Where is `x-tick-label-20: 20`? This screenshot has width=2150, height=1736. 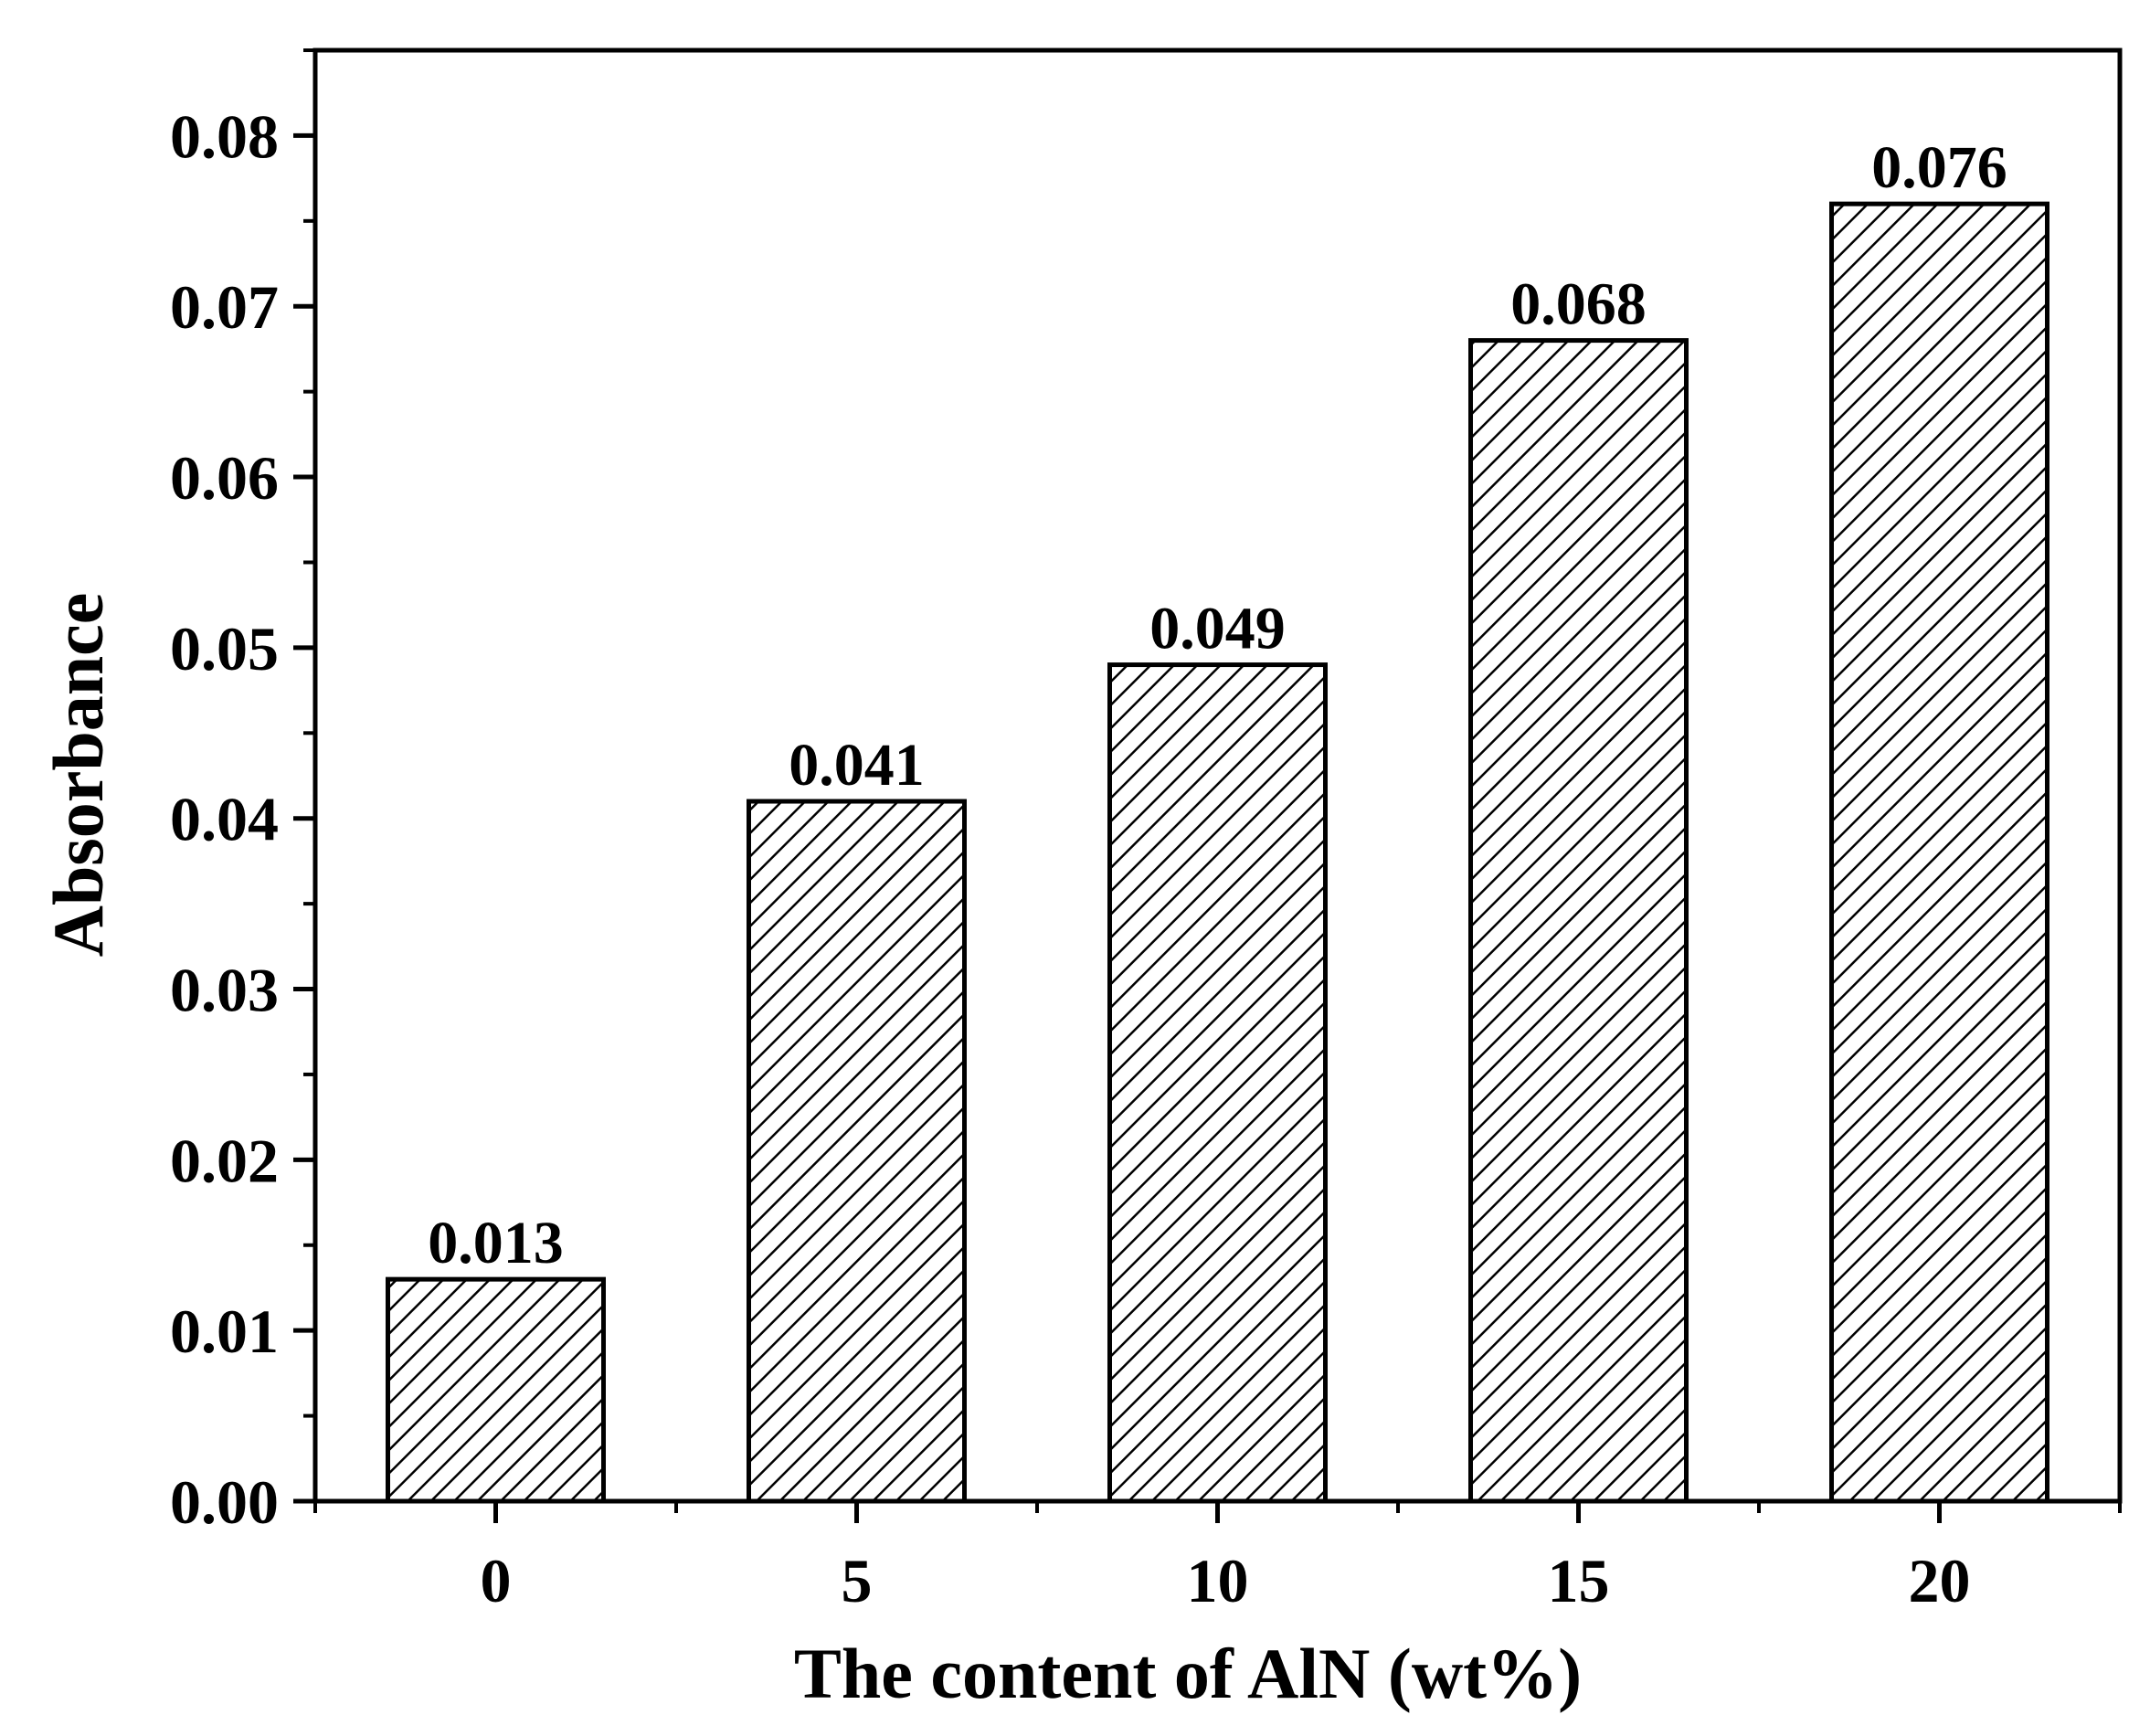
x-tick-label-20: 20 is located at coordinates (1940, 1580).